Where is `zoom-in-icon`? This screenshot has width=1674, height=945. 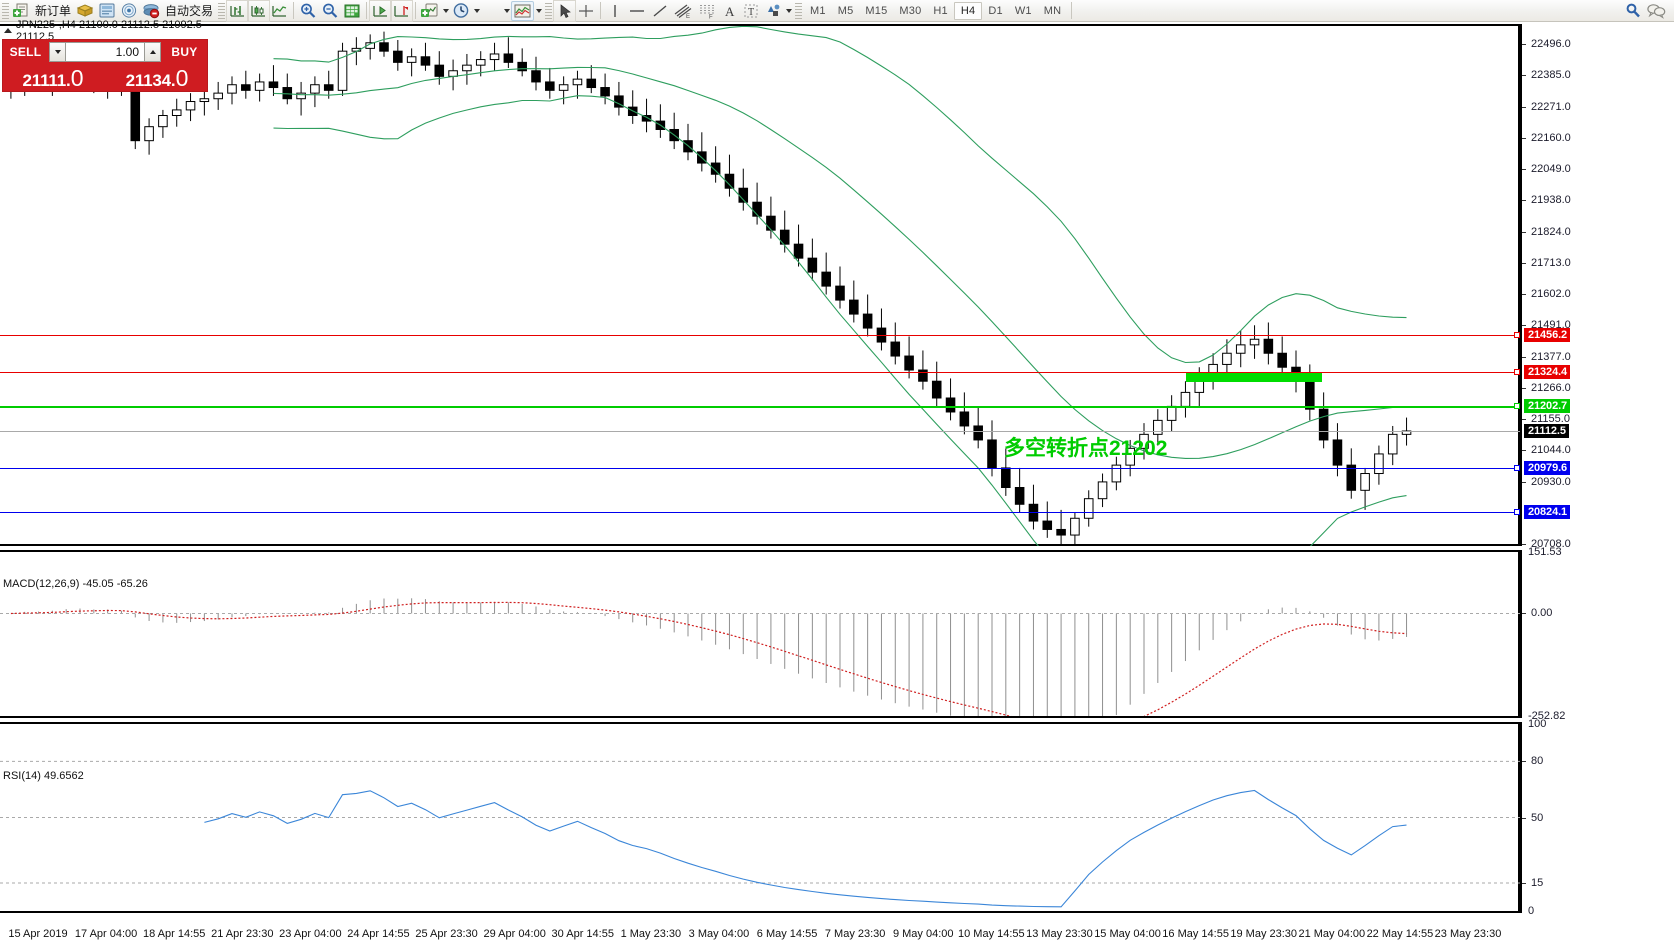 zoom-in-icon is located at coordinates (308, 11).